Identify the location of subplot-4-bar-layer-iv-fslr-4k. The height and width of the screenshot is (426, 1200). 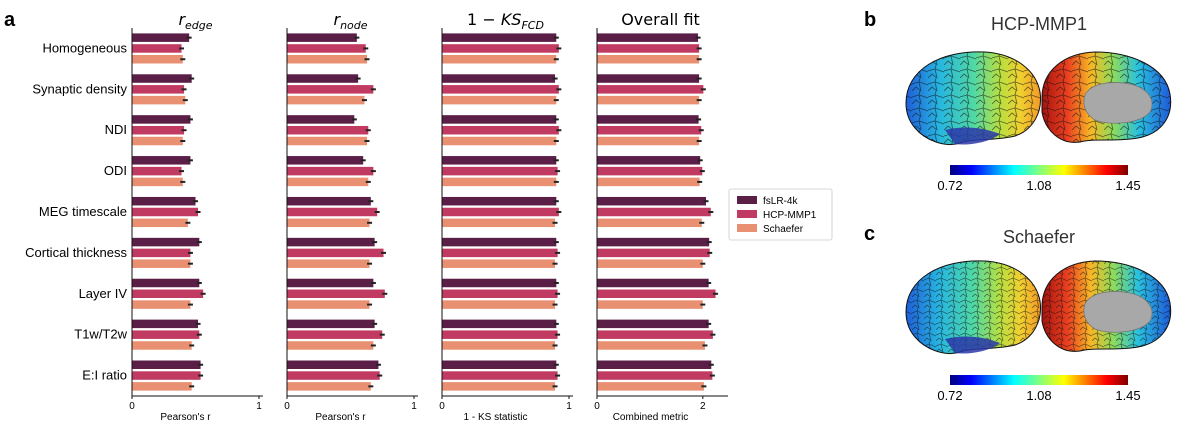
(653, 283).